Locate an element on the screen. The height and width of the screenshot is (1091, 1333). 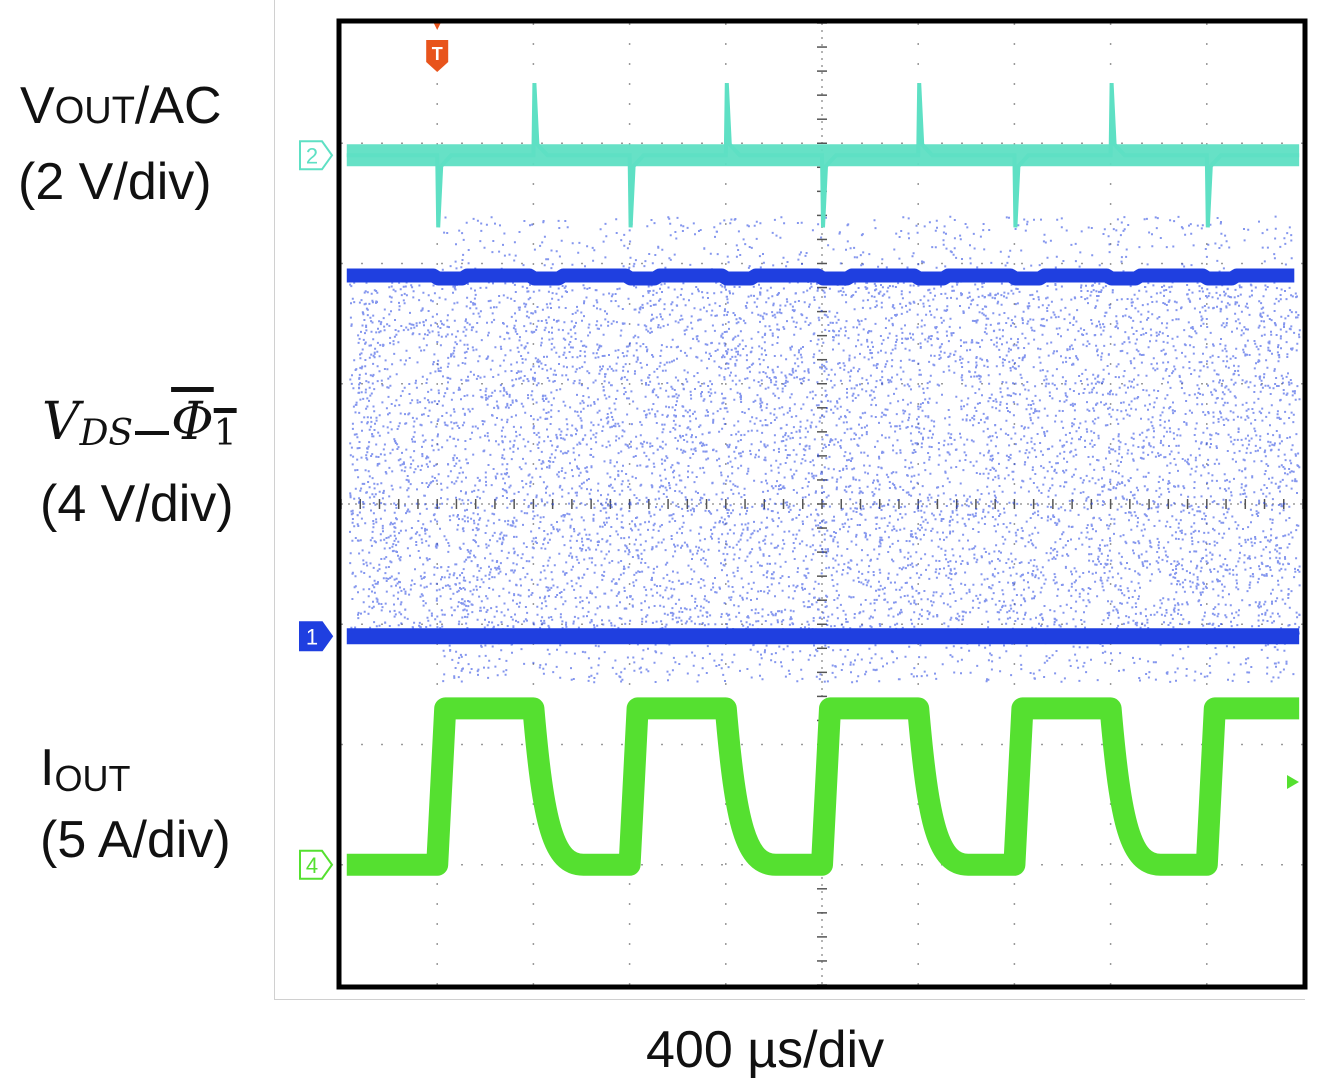
ch2-marker-shape is located at coordinates (316, 155).